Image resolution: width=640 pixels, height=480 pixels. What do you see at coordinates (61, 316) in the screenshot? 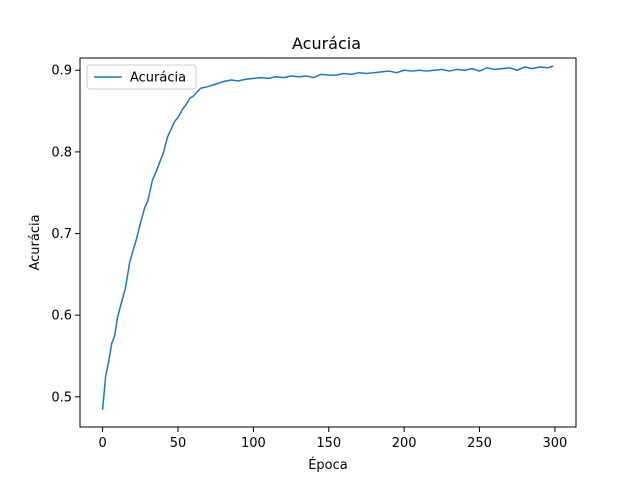
I see `y-tick-label: 0.6` at bounding box center [61, 316].